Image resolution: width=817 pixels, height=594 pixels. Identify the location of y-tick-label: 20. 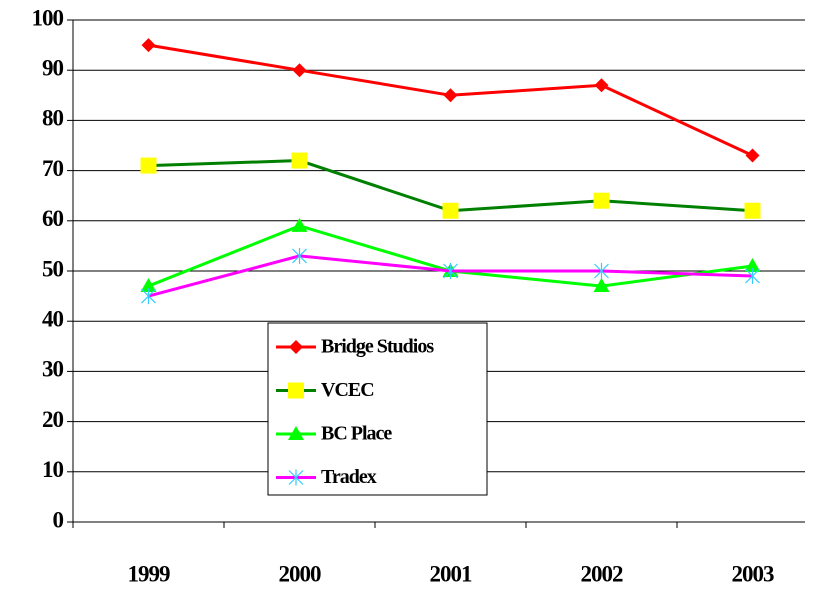
(53, 419).